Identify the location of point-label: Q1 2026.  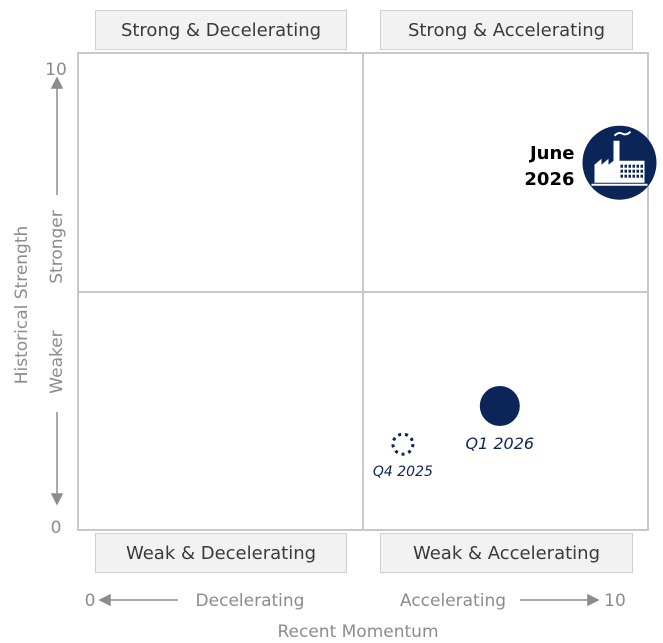
(500, 443).